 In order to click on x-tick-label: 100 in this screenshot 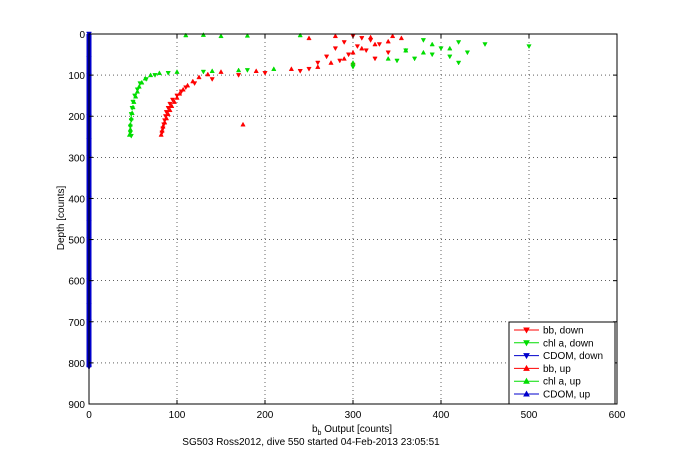, I will do `click(177, 415)`.